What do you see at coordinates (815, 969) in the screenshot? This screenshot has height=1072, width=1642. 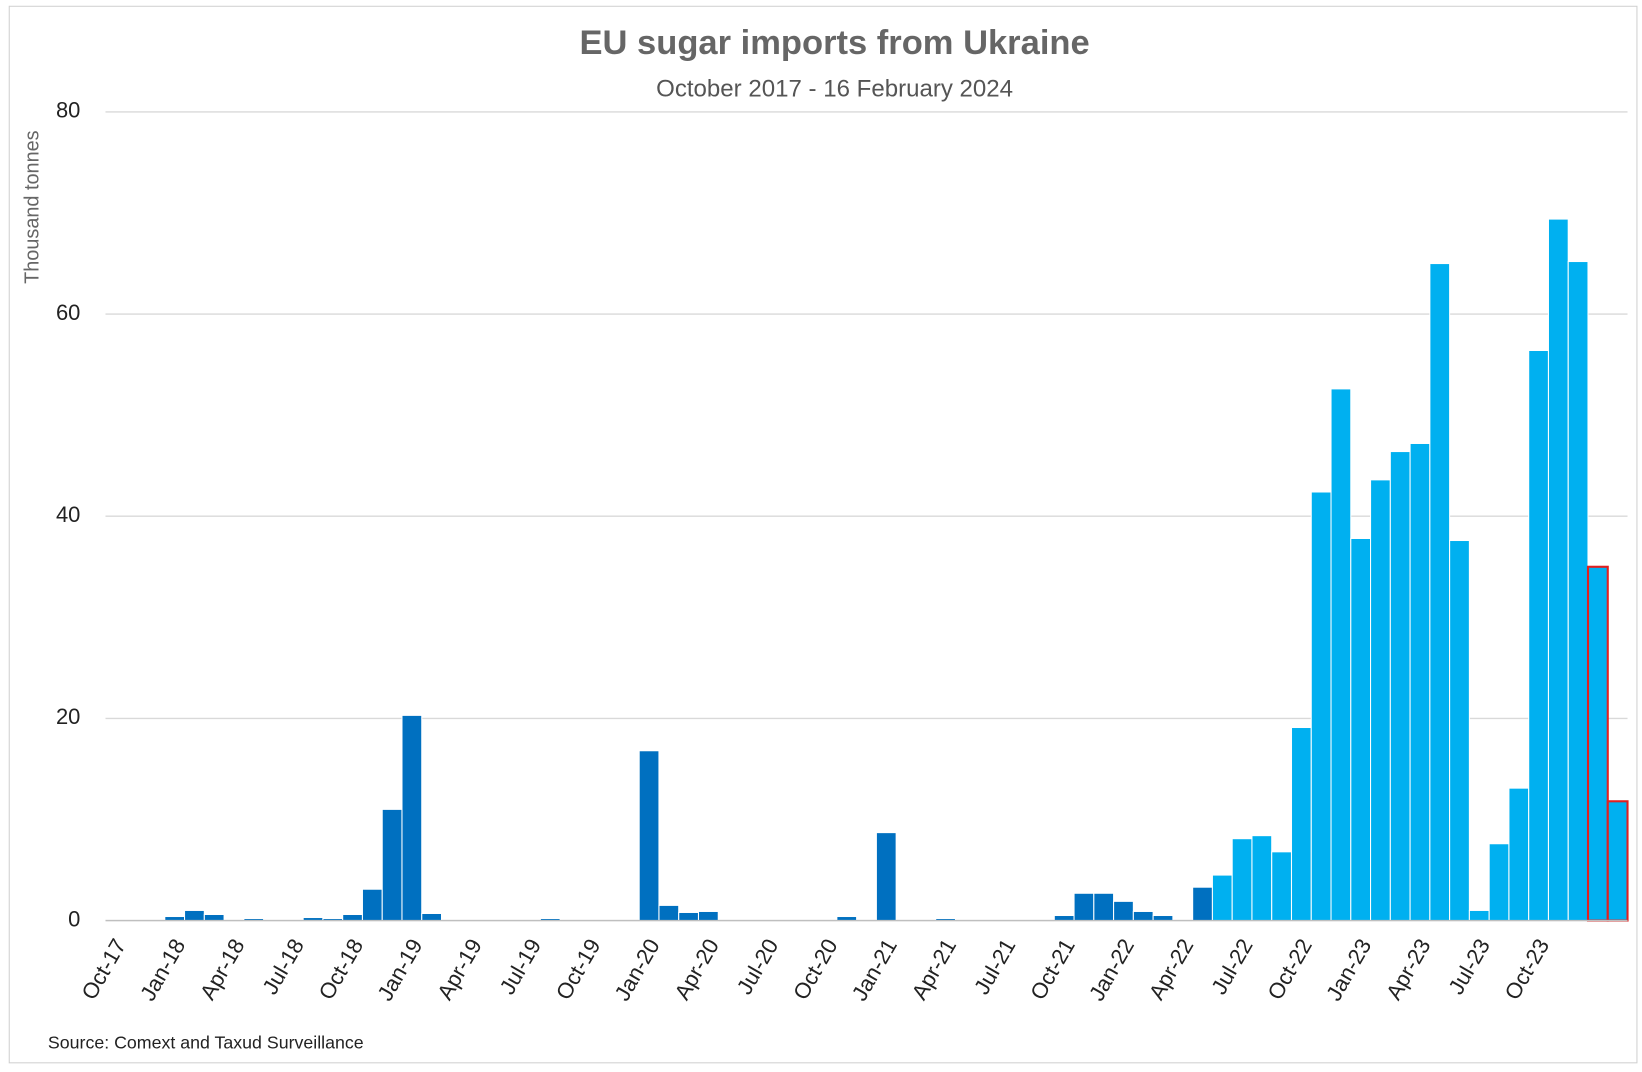 I see `x-tick-label: Oct-20` at bounding box center [815, 969].